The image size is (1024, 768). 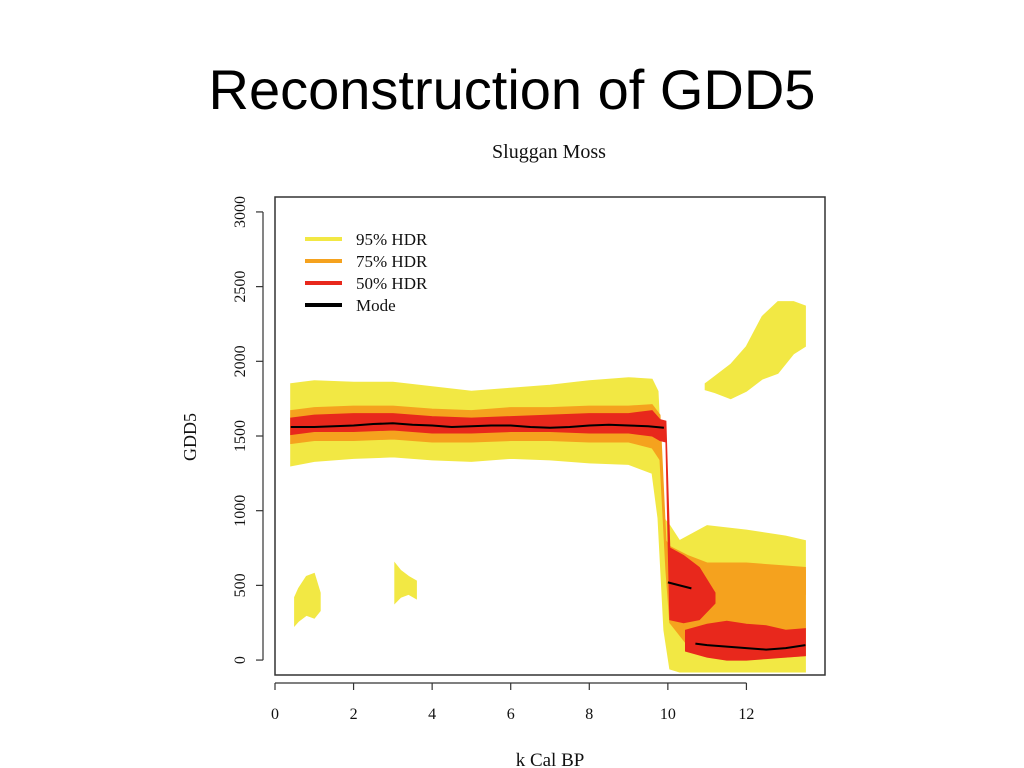 What do you see at coordinates (354, 714) in the screenshot?
I see `x-tick-label: 2` at bounding box center [354, 714].